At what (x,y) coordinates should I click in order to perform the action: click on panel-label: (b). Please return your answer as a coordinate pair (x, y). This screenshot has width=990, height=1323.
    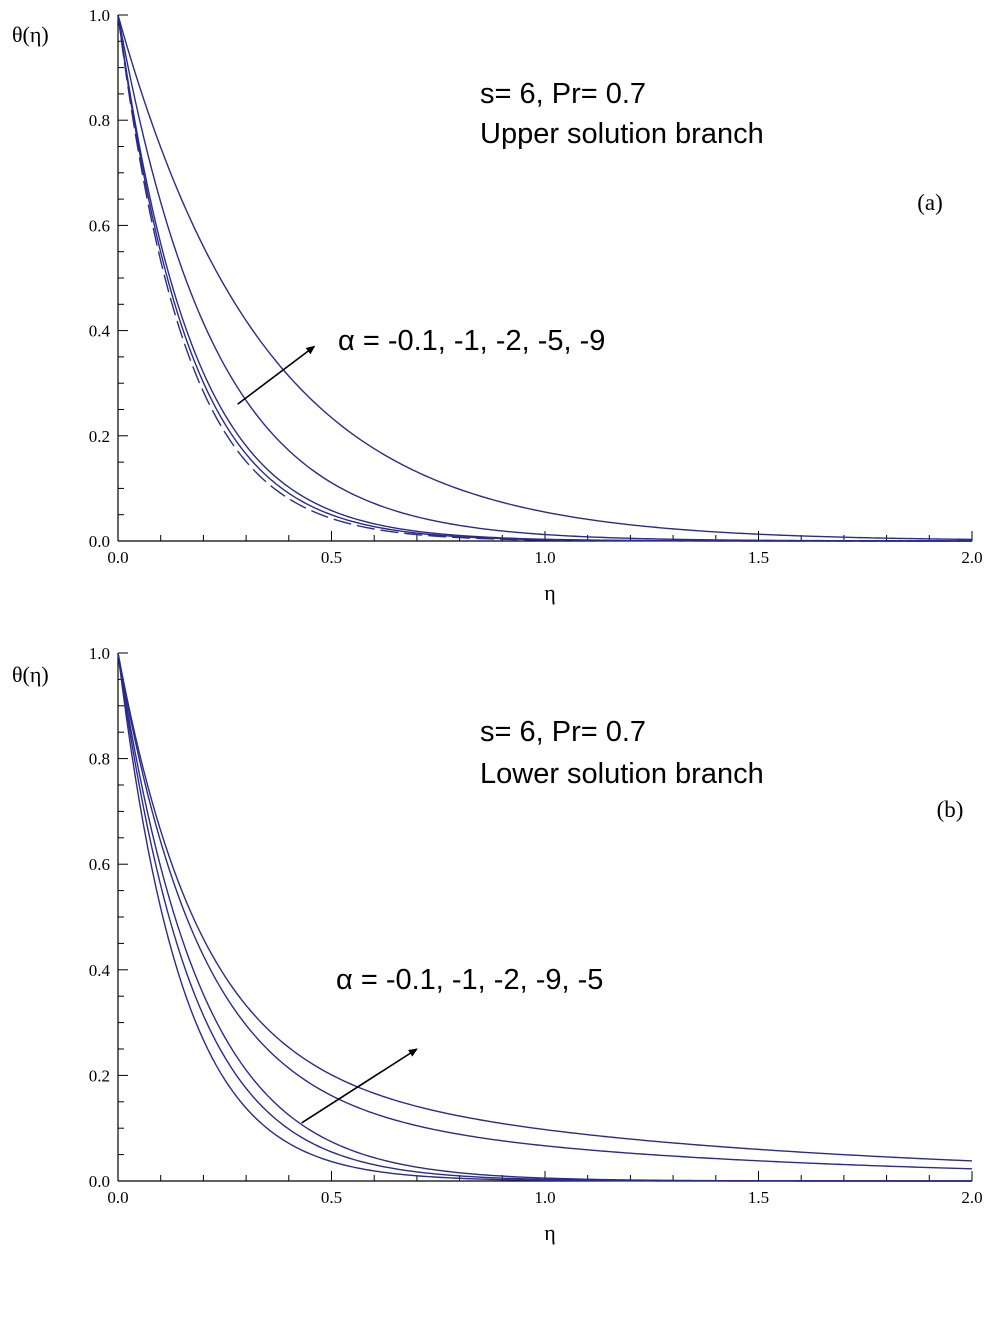
    Looking at the image, I should click on (950, 809).